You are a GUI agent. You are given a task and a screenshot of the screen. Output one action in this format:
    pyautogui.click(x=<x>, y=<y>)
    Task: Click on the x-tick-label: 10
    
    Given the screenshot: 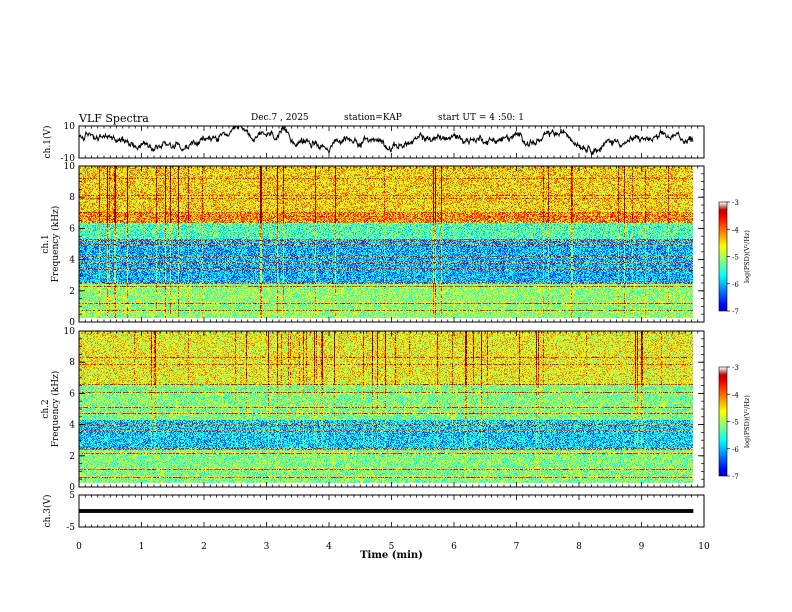 What is the action you would take?
    pyautogui.click(x=704, y=547)
    